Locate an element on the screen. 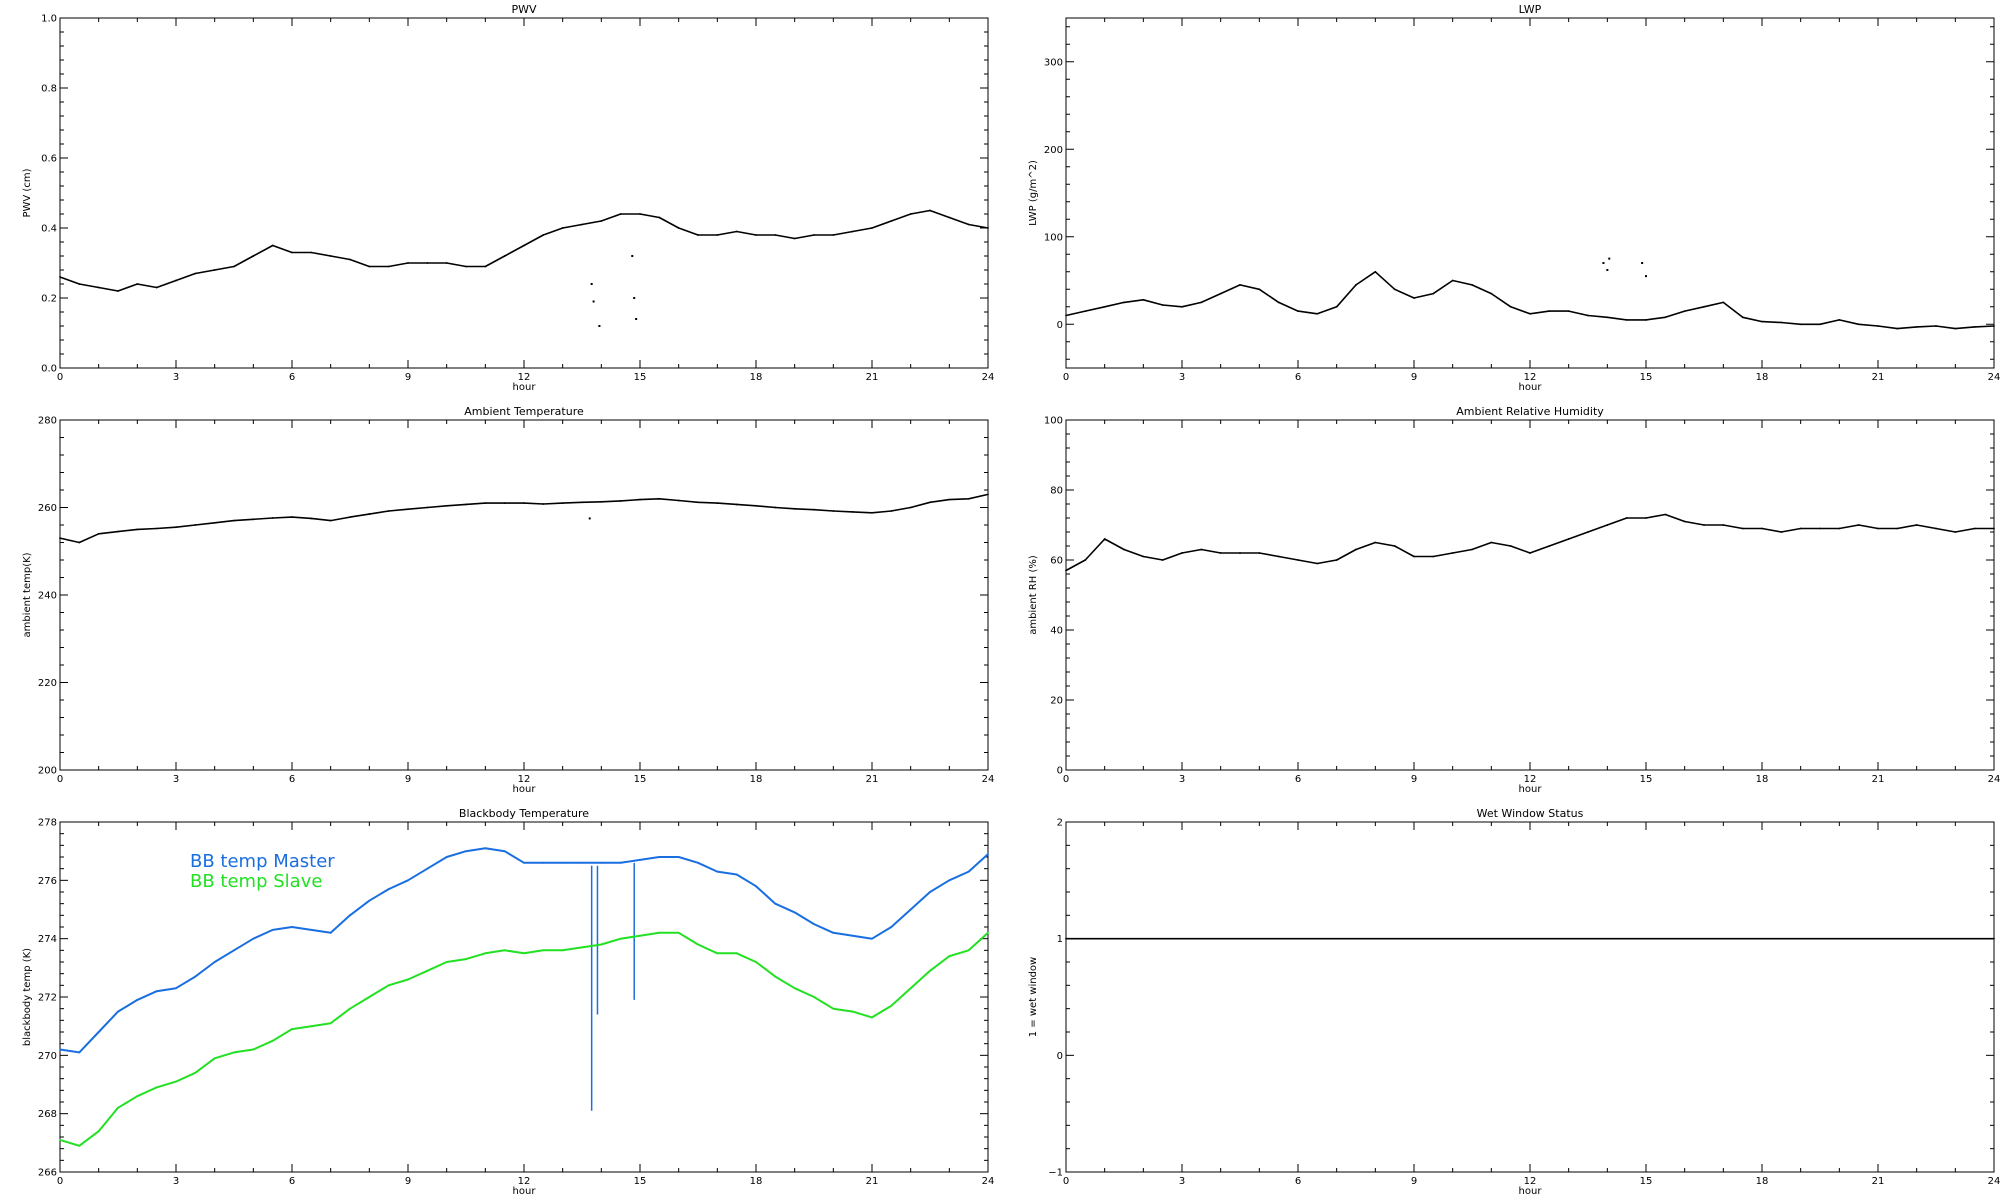 The height and width of the screenshot is (1200, 2000). blackbody-temp-ytick-label: 274 is located at coordinates (47, 939).